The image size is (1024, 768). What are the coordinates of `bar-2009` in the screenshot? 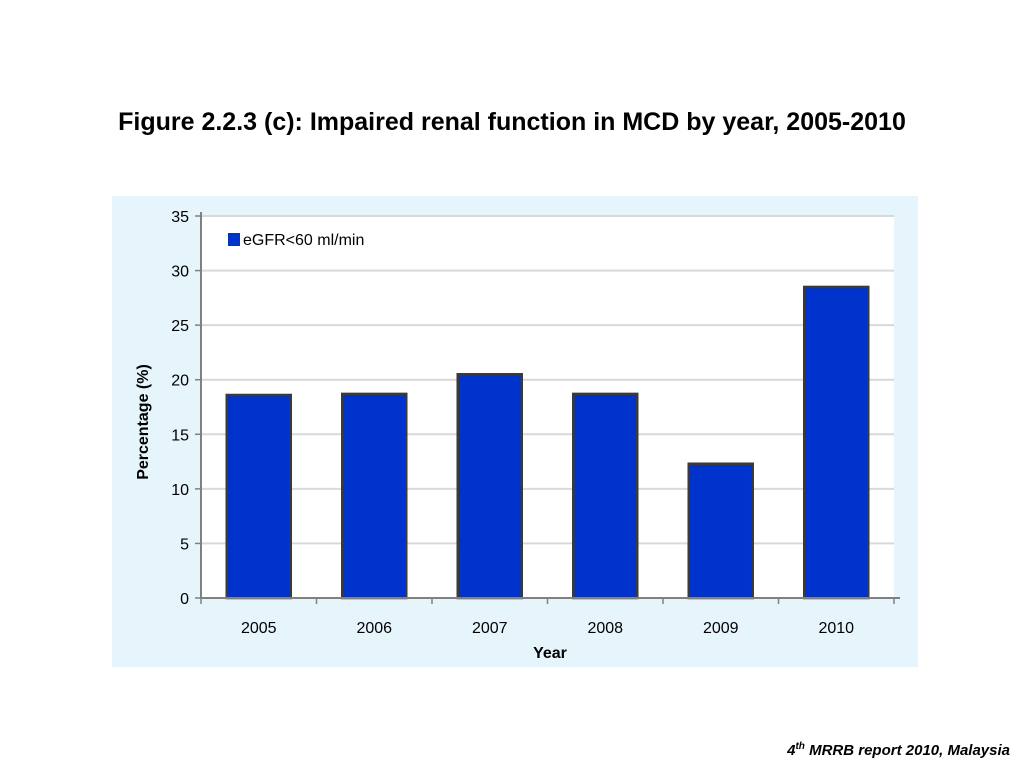 It's located at (720, 531).